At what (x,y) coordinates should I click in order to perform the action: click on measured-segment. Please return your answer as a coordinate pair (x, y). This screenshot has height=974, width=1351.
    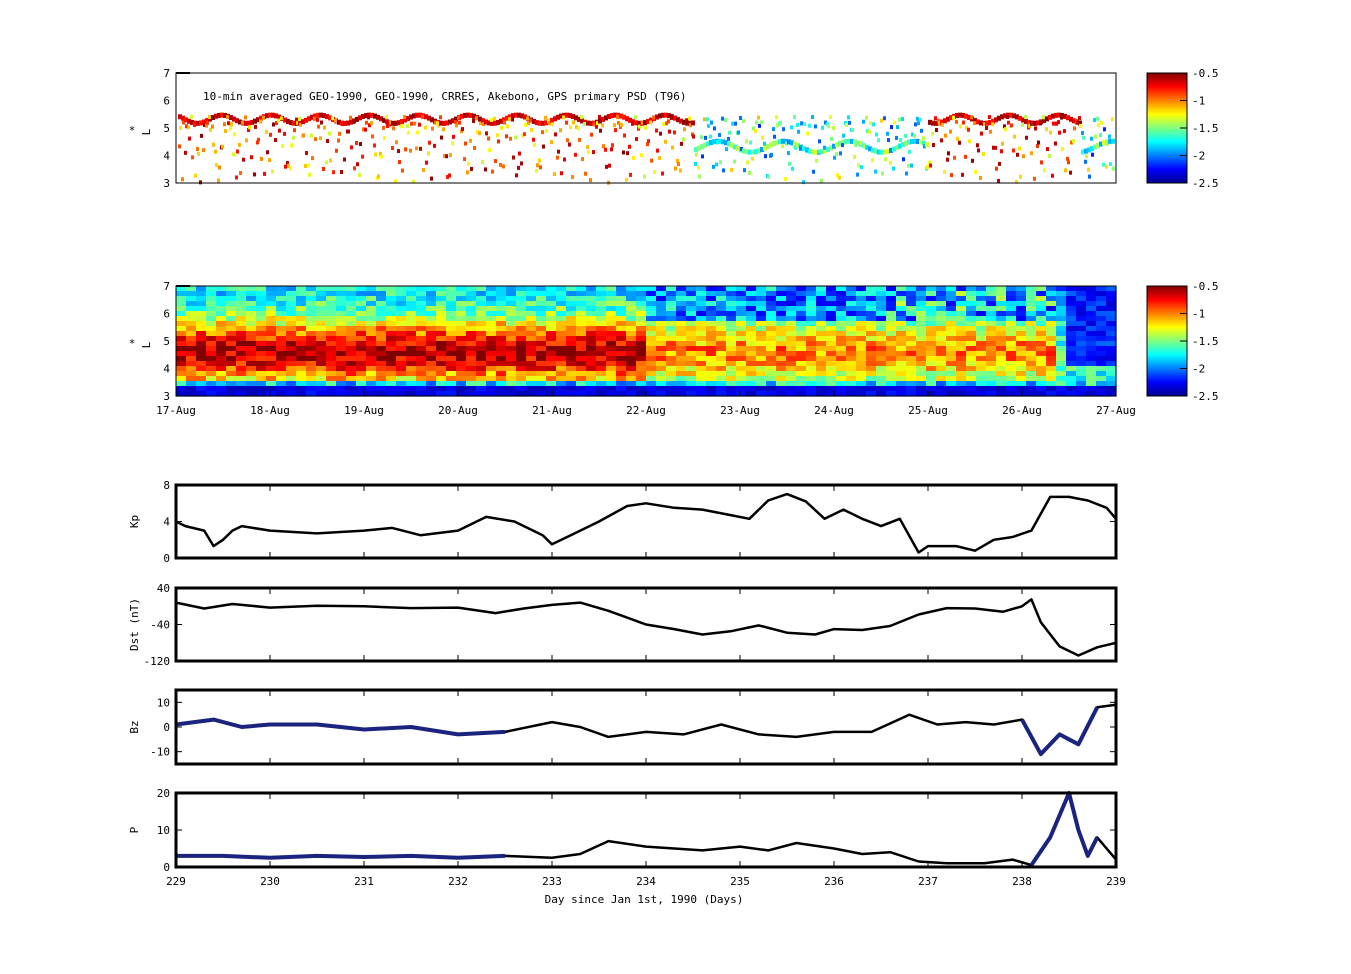
    Looking at the image, I should click on (340, 727).